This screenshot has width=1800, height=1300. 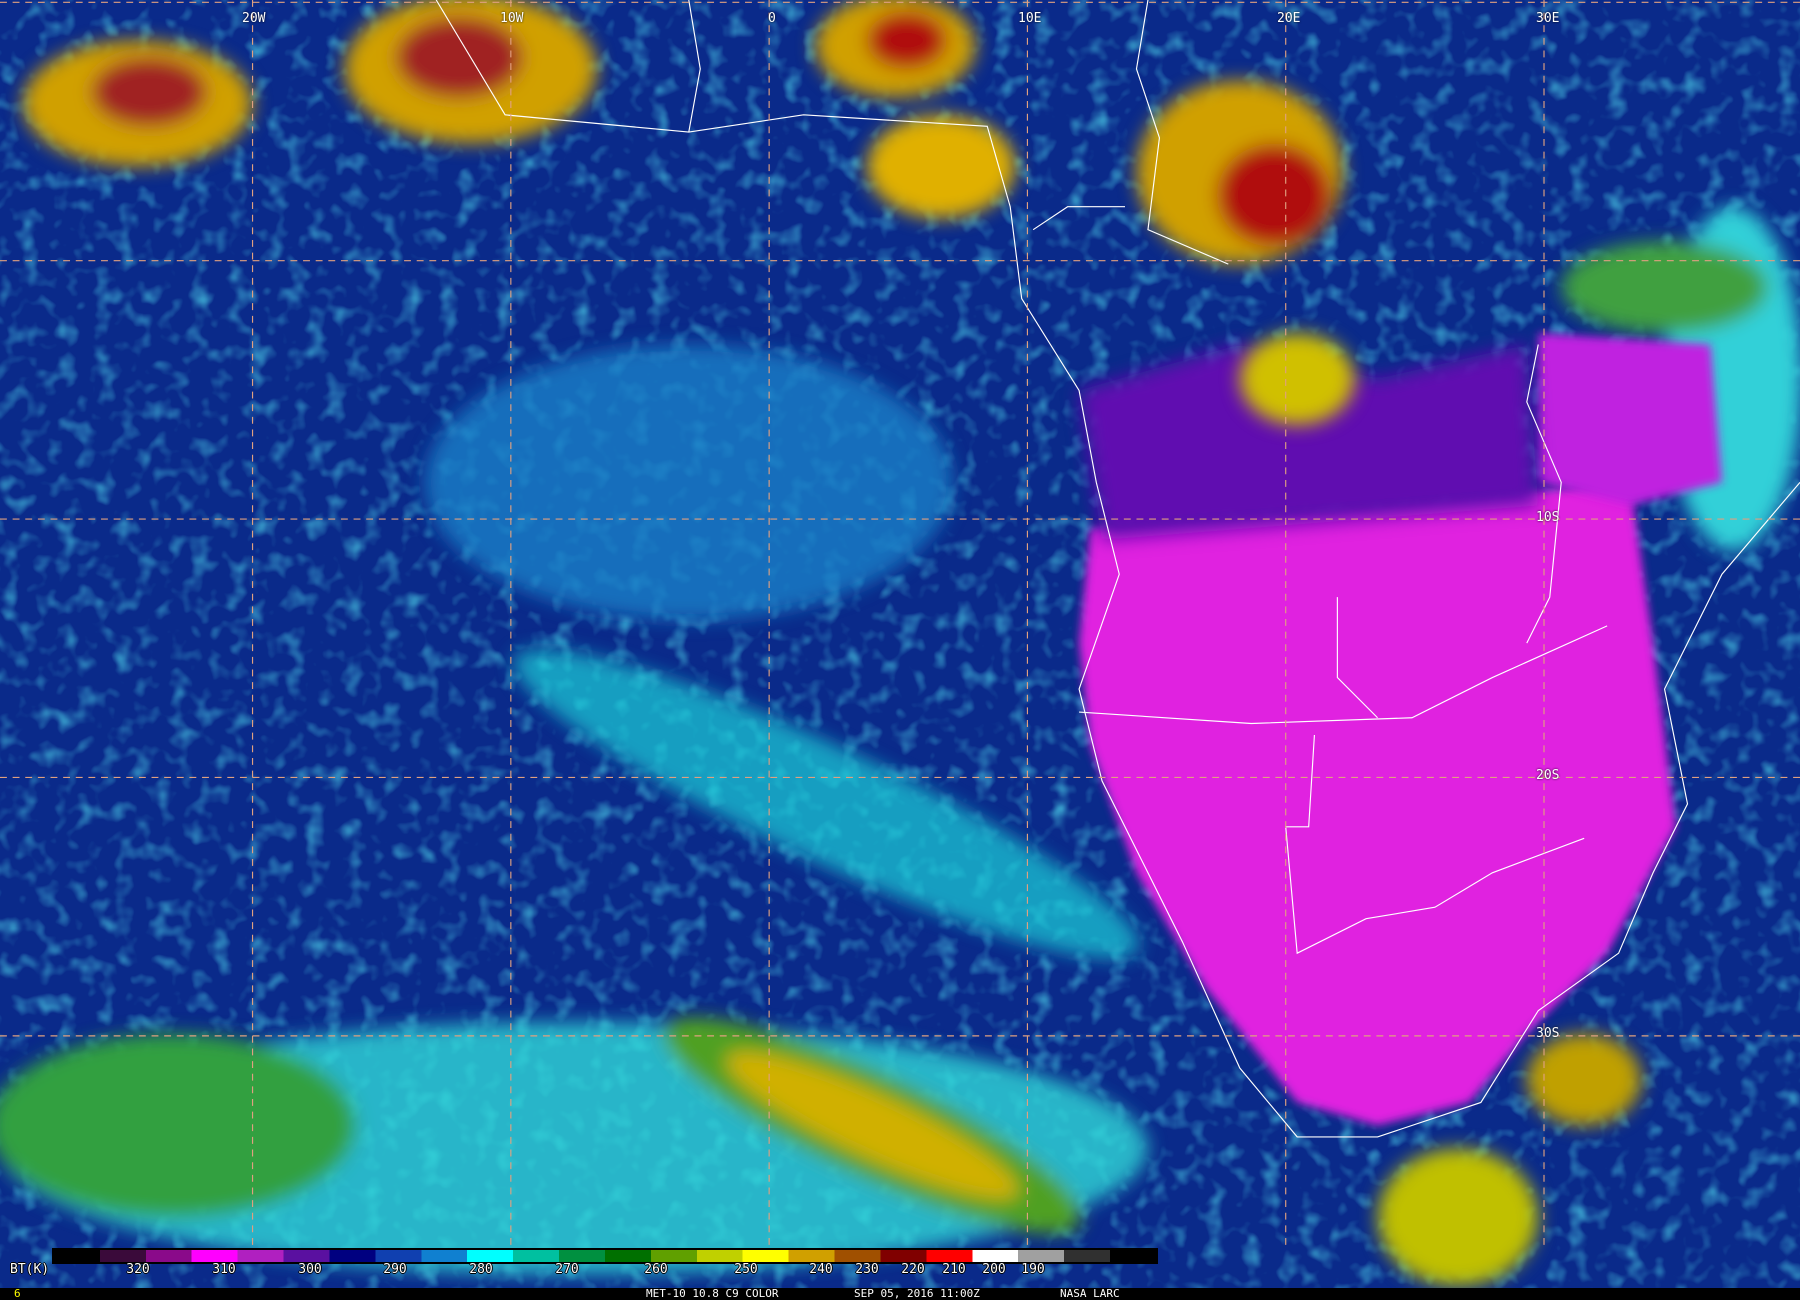 What do you see at coordinates (656, 1269) in the screenshot?
I see `colorbar-tick-label: 260` at bounding box center [656, 1269].